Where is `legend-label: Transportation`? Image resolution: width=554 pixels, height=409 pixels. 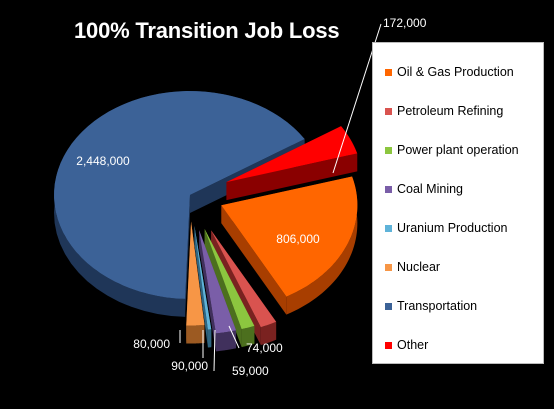 legend-label: Transportation is located at coordinates (437, 306).